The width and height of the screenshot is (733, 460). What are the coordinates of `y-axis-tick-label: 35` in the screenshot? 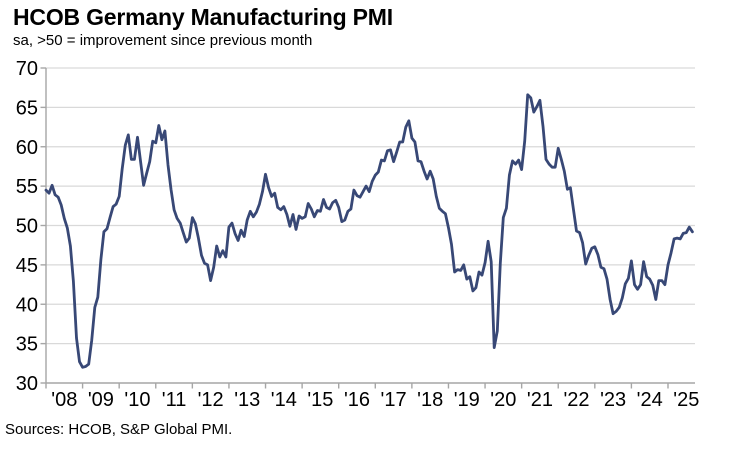 It's located at (27, 345).